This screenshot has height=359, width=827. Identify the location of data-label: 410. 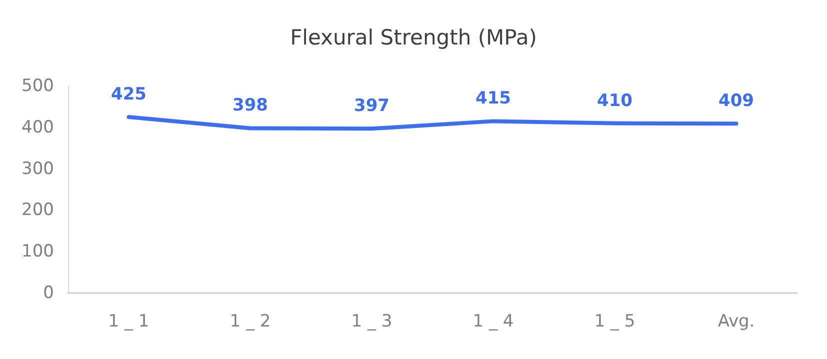
(615, 100).